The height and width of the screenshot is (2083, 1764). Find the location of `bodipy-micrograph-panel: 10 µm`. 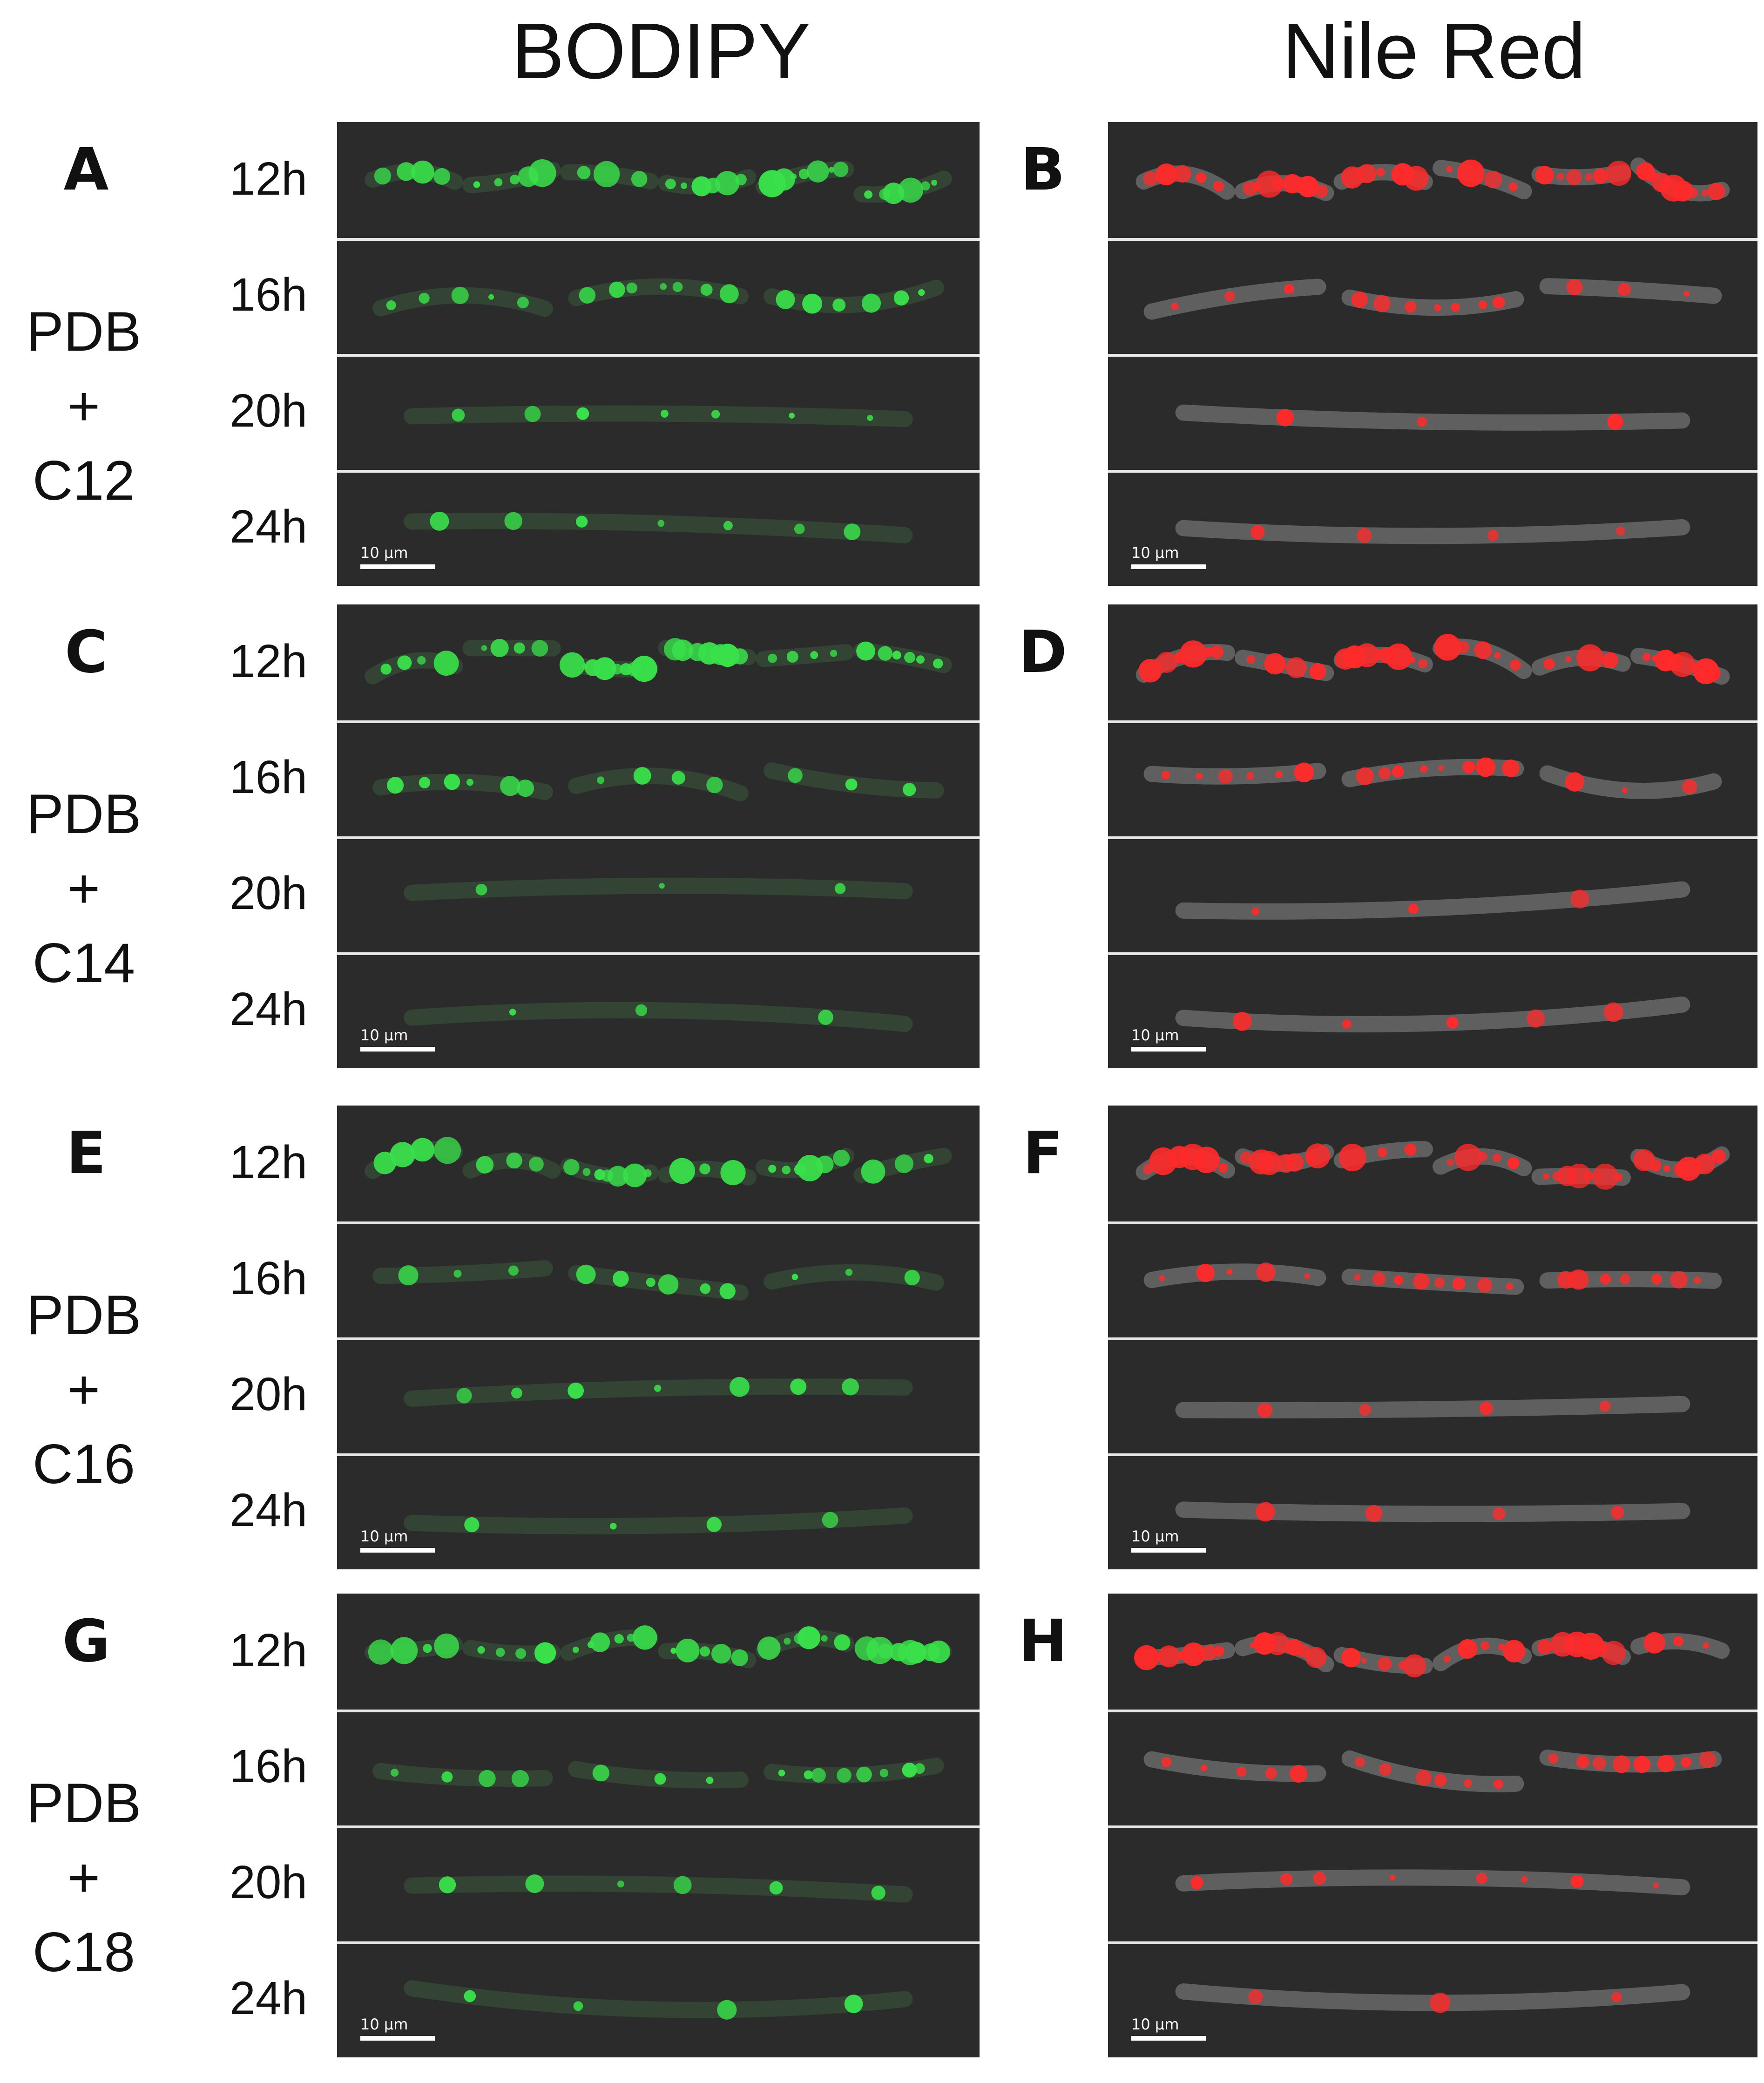

bodipy-micrograph-panel: 10 µm is located at coordinates (659, 1825).